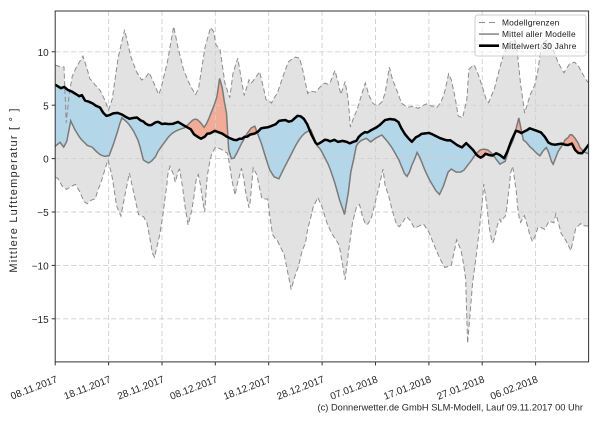 The height and width of the screenshot is (425, 600). I want to click on svg-text: Modellgrenzen, so click(531, 23).